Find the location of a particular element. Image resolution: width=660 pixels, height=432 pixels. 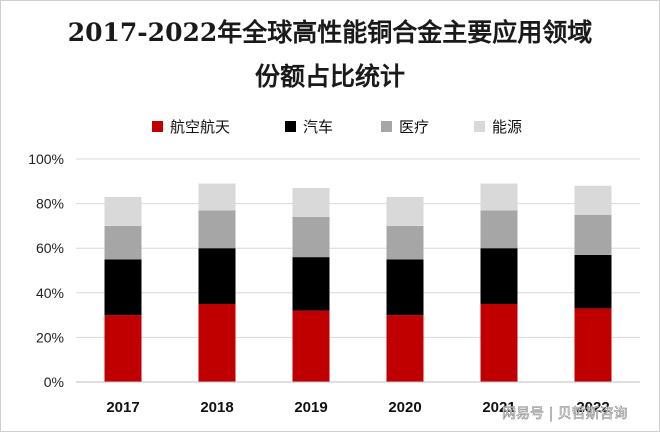

x-tick-label: 2020 is located at coordinates (404, 407).